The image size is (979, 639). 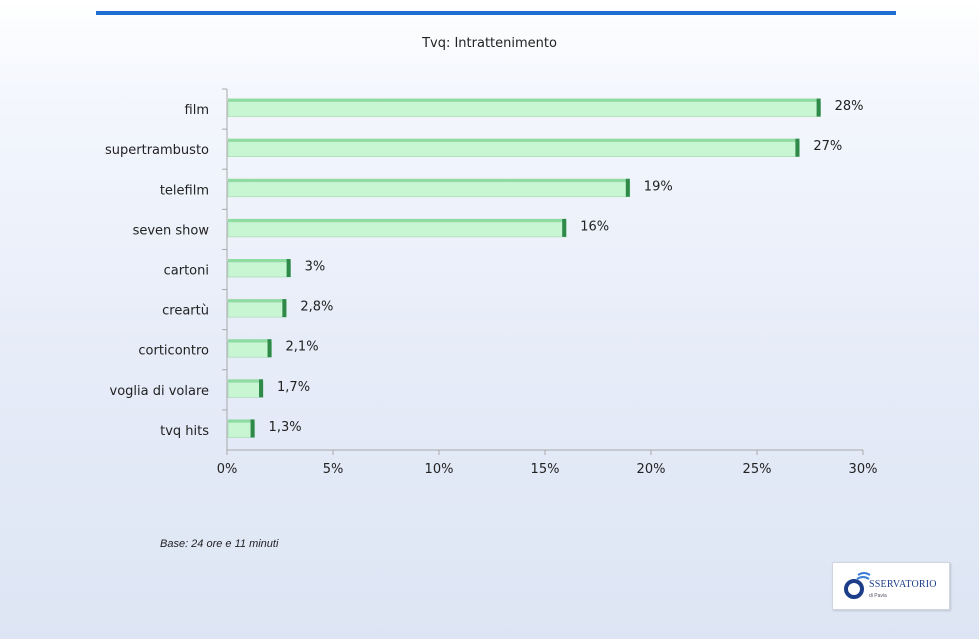 What do you see at coordinates (285, 427) in the screenshot?
I see `value-label: 1,3%` at bounding box center [285, 427].